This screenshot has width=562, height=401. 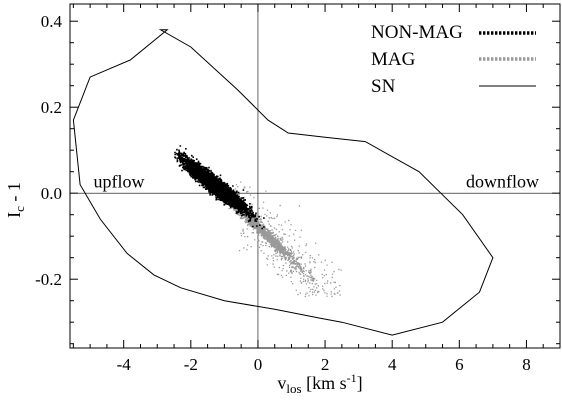 What do you see at coordinates (48, 279) in the screenshot?
I see `y-tick-label: -0.2` at bounding box center [48, 279].